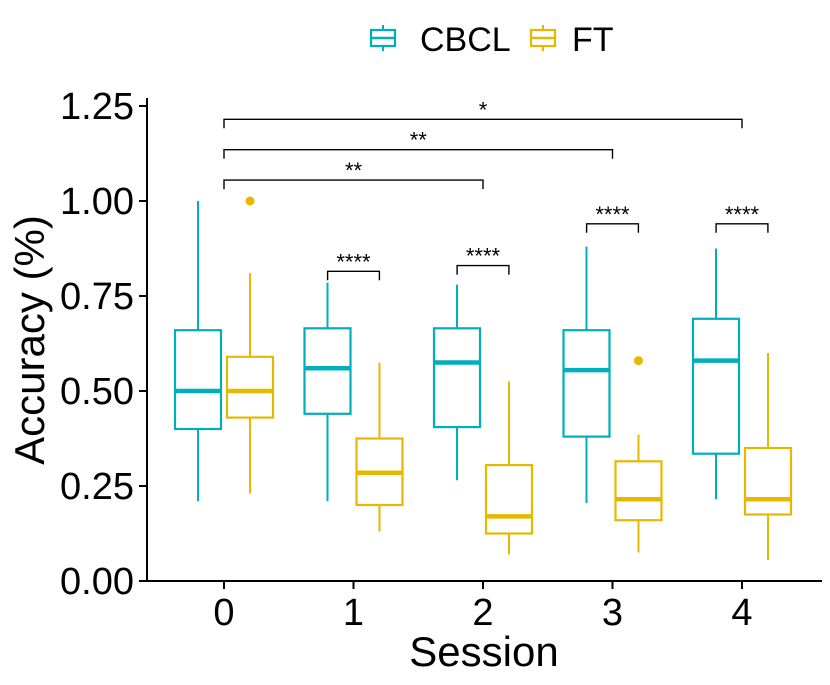  What do you see at coordinates (483, 651) in the screenshot?
I see `x-axis-title: Session` at bounding box center [483, 651].